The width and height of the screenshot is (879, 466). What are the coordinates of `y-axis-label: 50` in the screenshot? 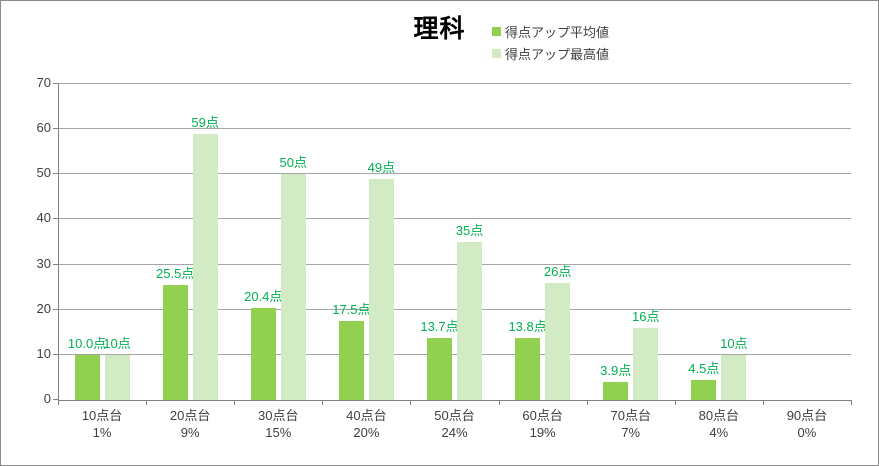 It's located at (43, 173).